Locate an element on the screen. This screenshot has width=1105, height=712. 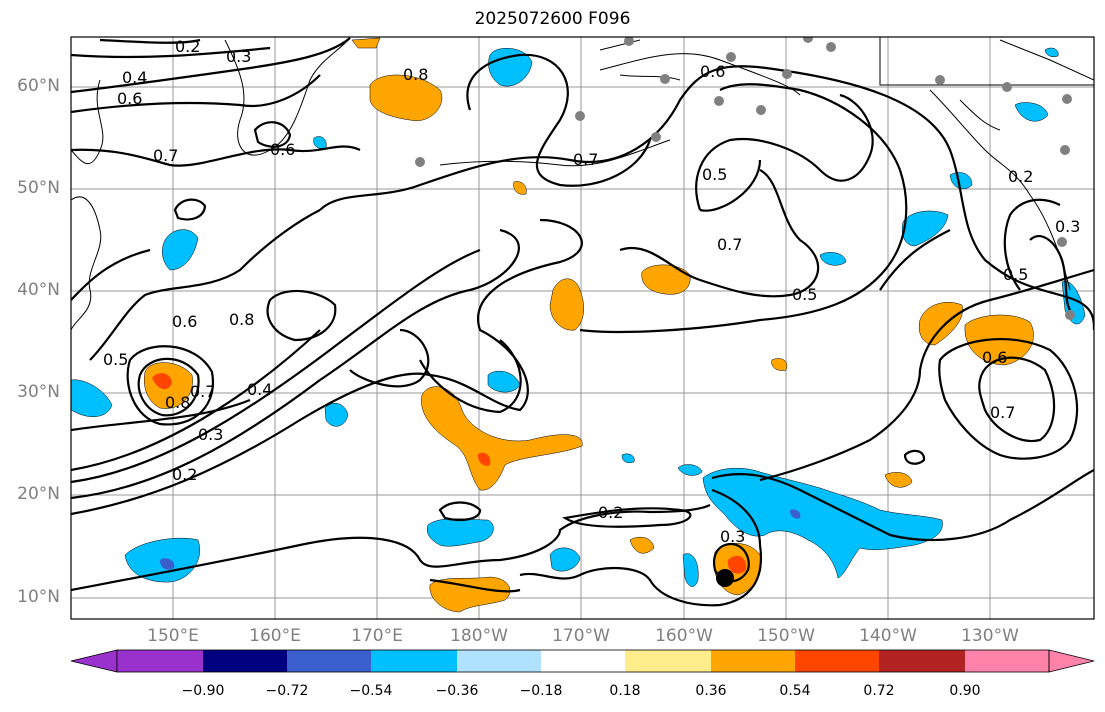
colorbar-tick: −0.54 is located at coordinates (371, 691).